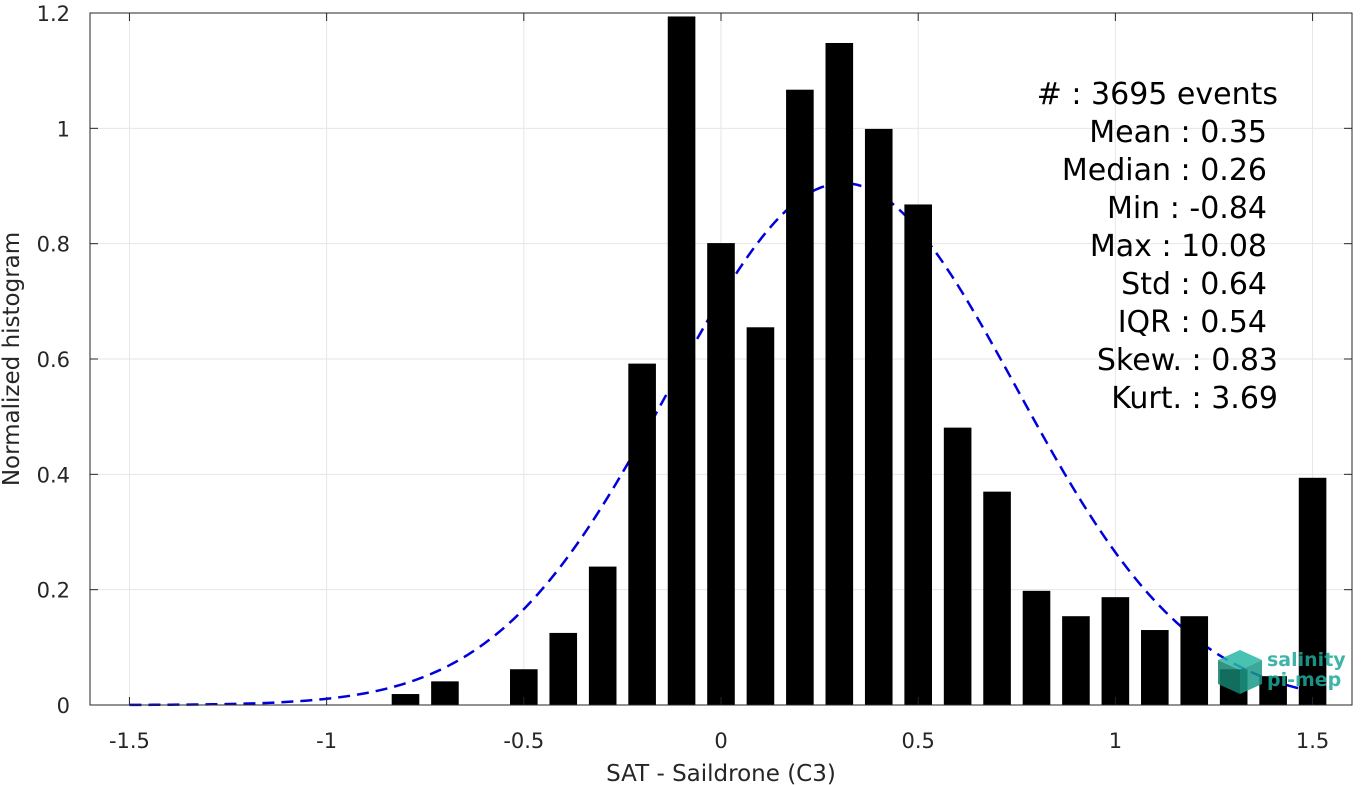  What do you see at coordinates (1187, 208) in the screenshot?
I see `stat-min: Min : -0.84` at bounding box center [1187, 208].